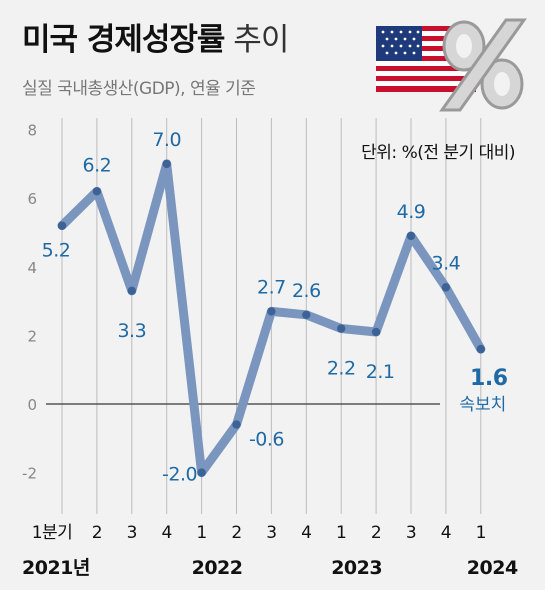  I want to click on data-value-label: 2.1, so click(380, 372).